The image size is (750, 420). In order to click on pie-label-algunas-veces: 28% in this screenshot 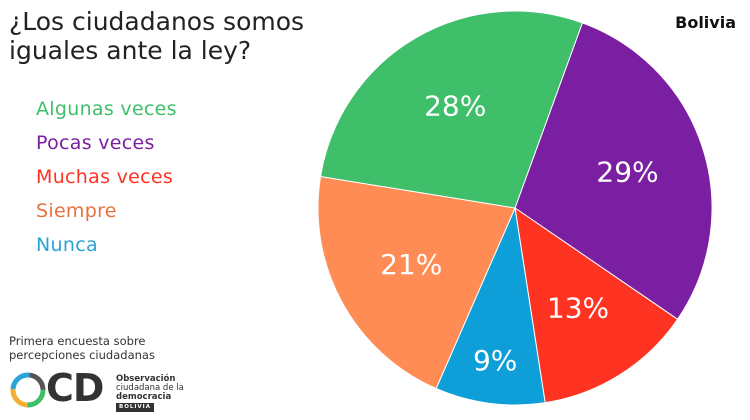, I will do `click(455, 106)`.